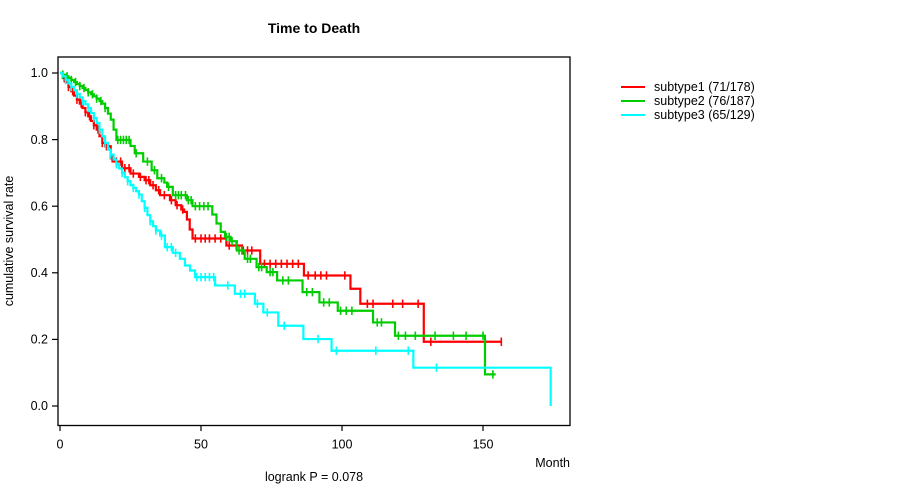 The height and width of the screenshot is (500, 900). I want to click on legend-label: subtype1 (71/178), so click(704, 87).